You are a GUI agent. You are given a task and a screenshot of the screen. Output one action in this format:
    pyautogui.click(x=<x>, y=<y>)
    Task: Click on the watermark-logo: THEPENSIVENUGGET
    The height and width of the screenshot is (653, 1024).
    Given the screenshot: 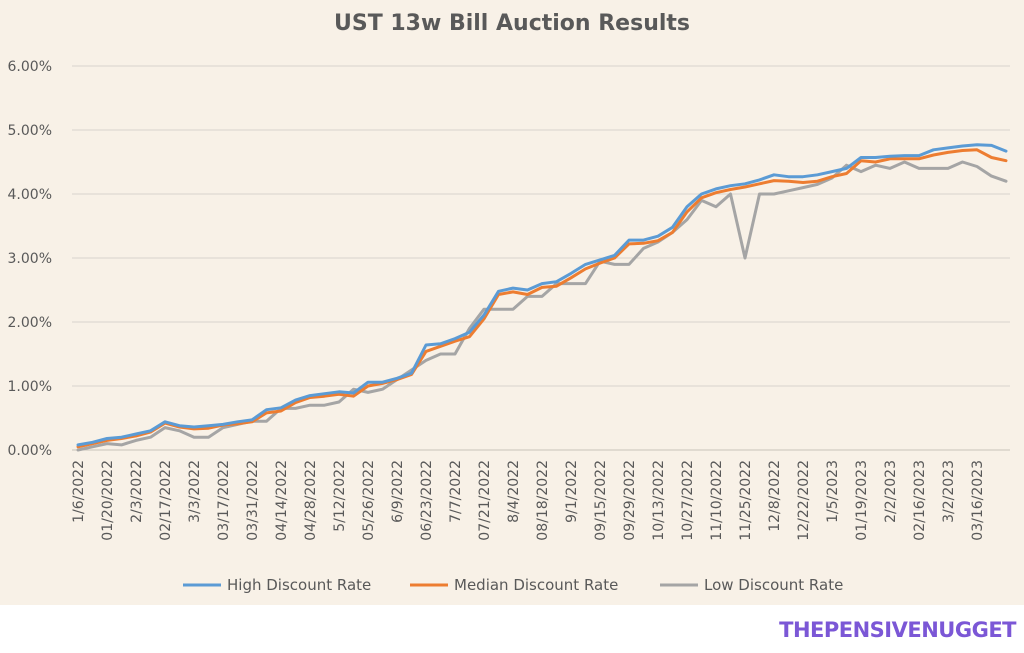 What is the action you would take?
    pyautogui.click(x=897, y=630)
    